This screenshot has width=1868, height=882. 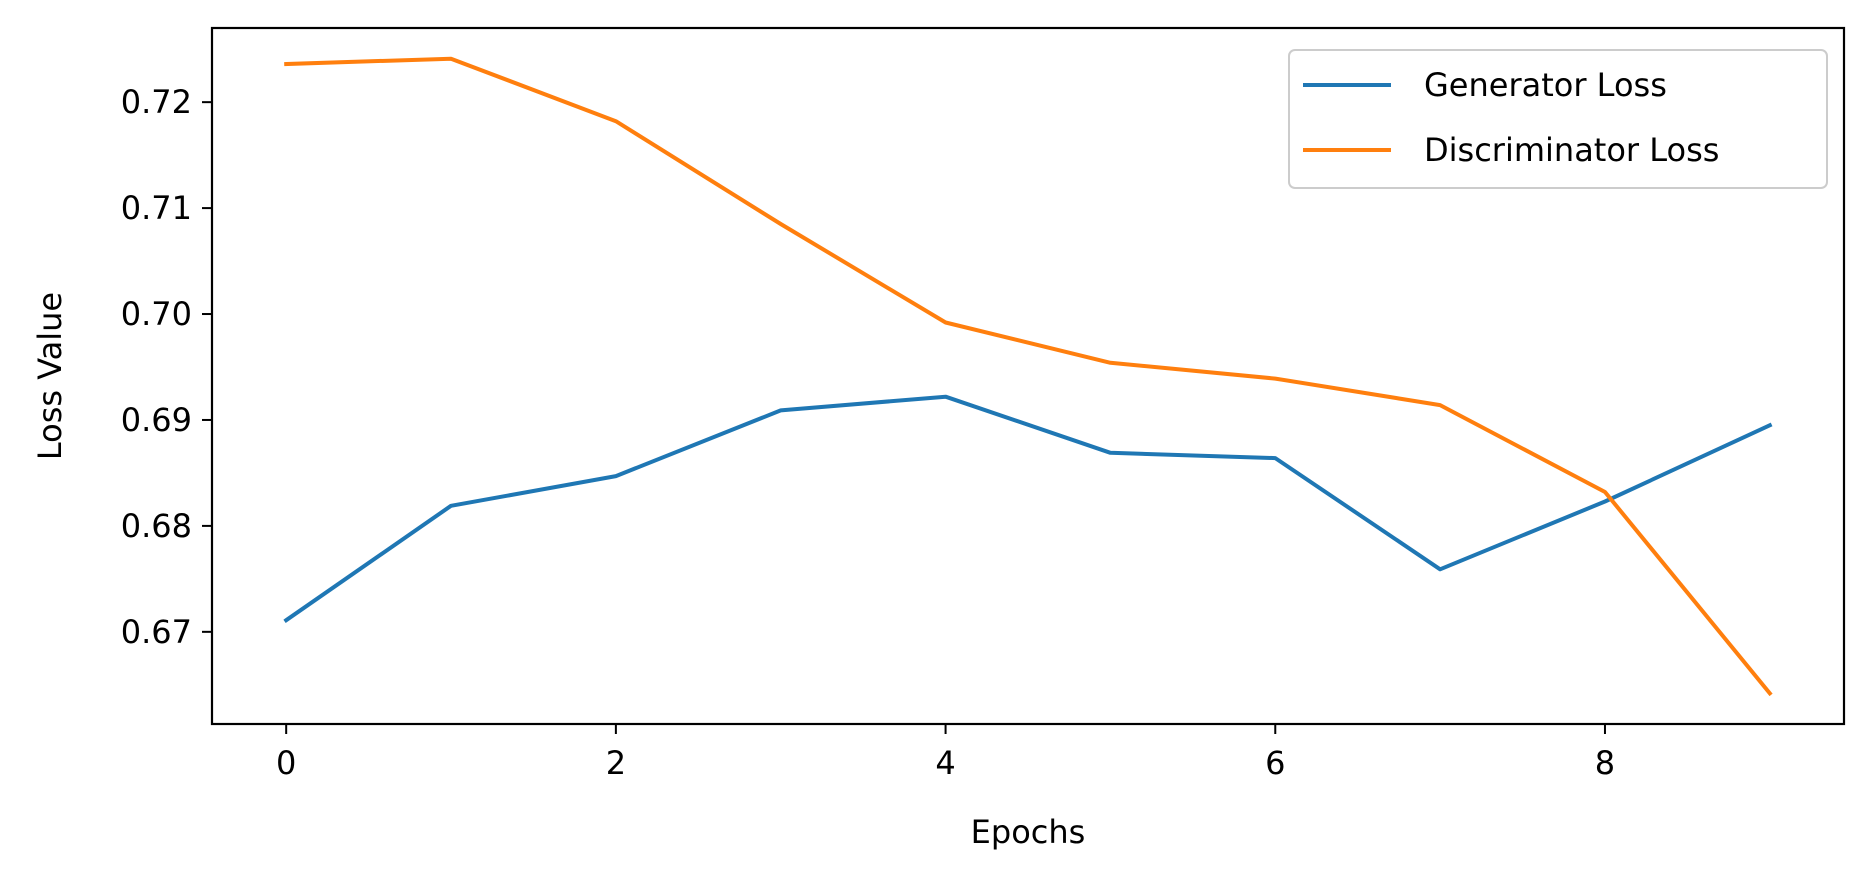 I want to click on y-tick-label: 0.72, so click(x=156, y=102).